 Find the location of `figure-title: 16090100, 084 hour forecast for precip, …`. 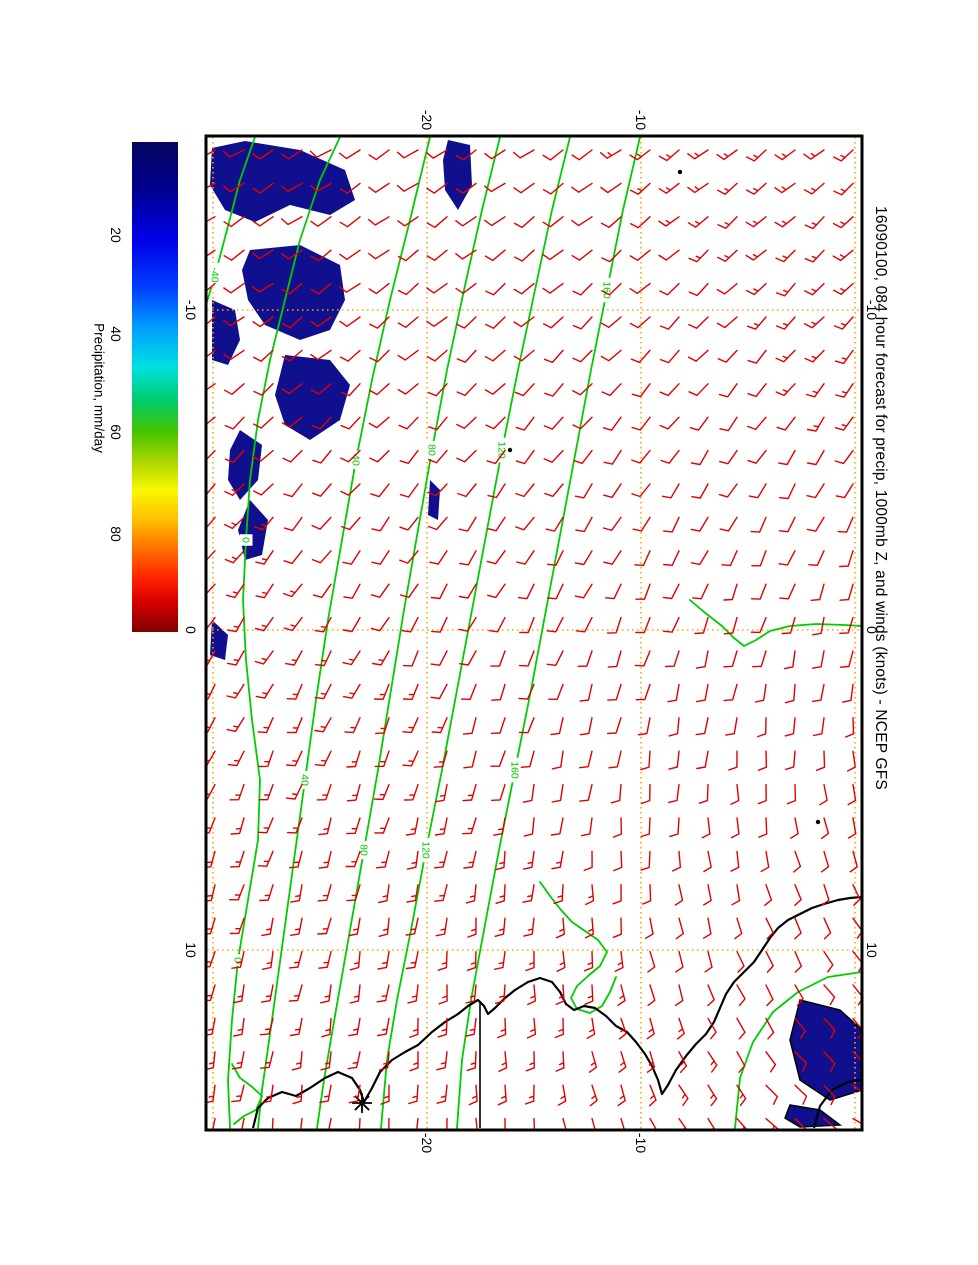

figure-title: 16090100, 084 hour forecast for precip, … is located at coordinates (880, 498).